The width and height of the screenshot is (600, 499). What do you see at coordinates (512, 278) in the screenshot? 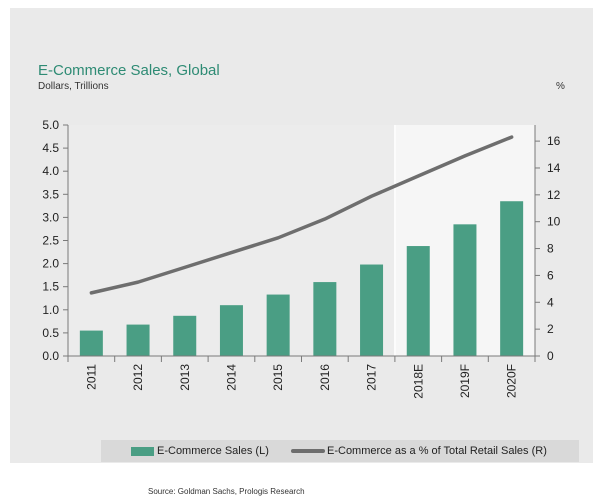
I see `bar-2020F` at bounding box center [512, 278].